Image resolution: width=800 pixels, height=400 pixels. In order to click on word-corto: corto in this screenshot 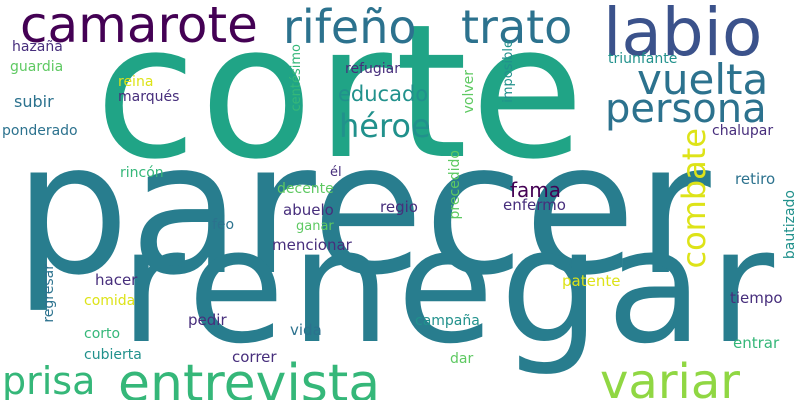, I will do `click(102, 334)`.